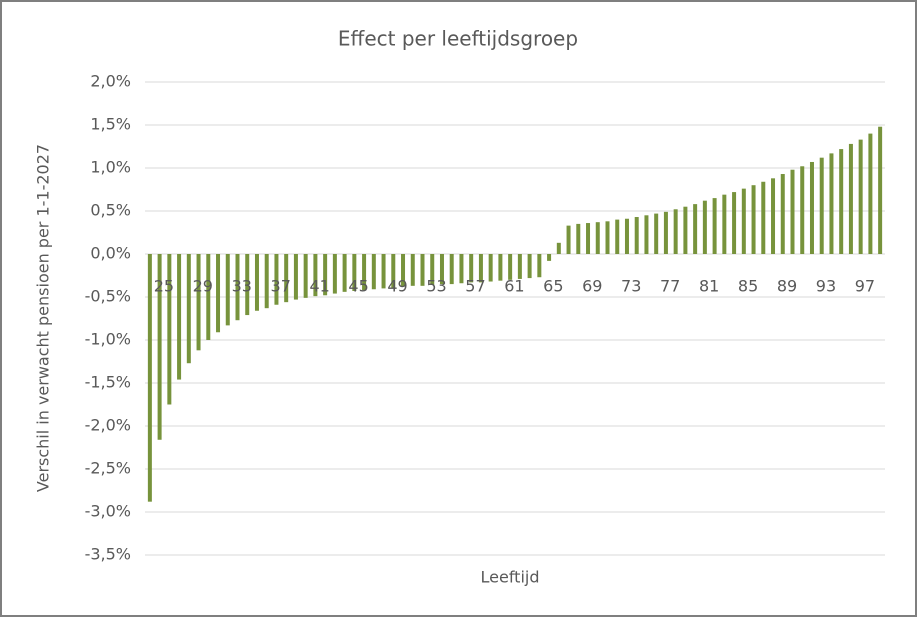  Describe the element at coordinates (108, 425) in the screenshot. I see `y-tick-label: -2,0%` at that location.